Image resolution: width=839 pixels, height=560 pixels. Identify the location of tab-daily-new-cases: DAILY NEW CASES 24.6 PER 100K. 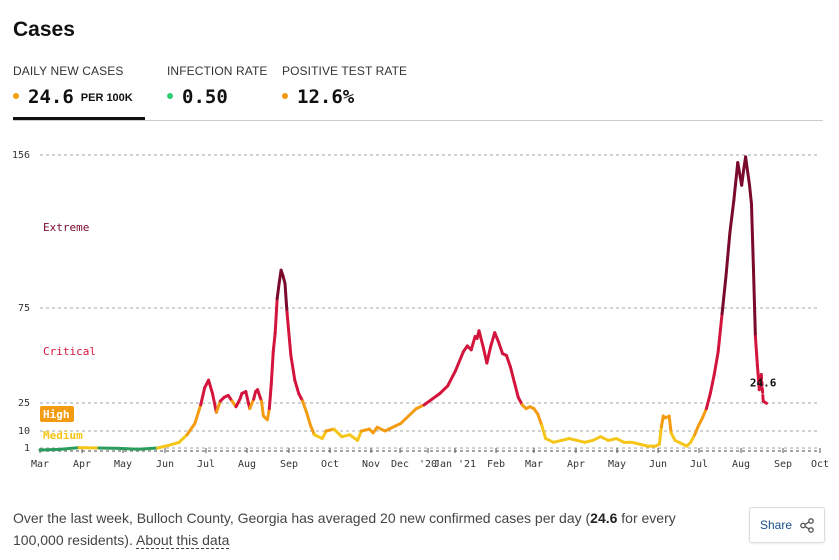
(79, 92).